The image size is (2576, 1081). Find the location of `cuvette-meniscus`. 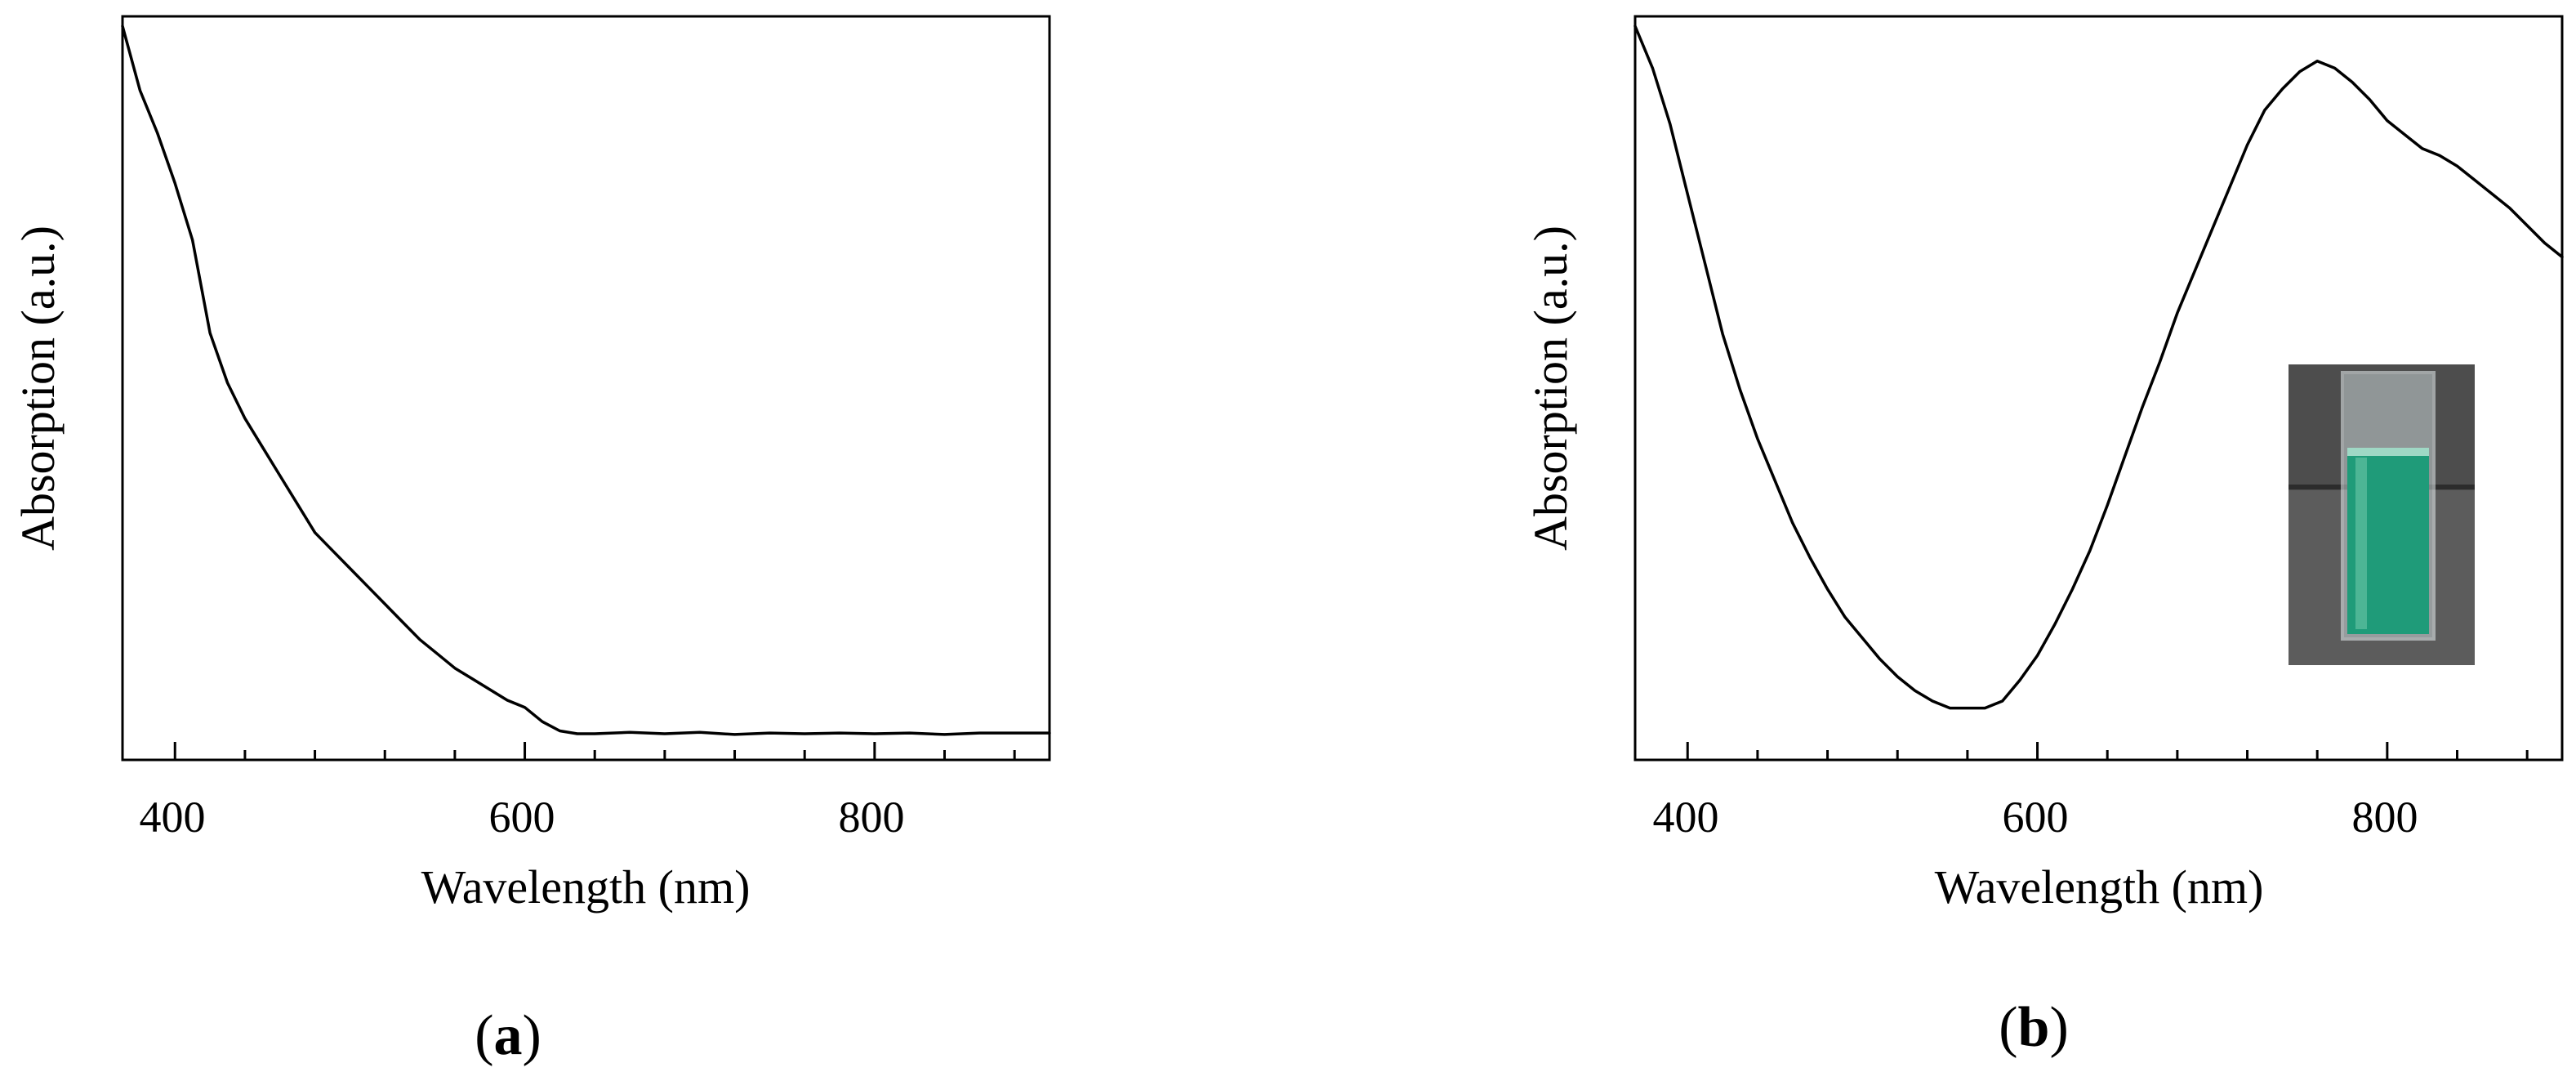

cuvette-meniscus is located at coordinates (2388, 452).